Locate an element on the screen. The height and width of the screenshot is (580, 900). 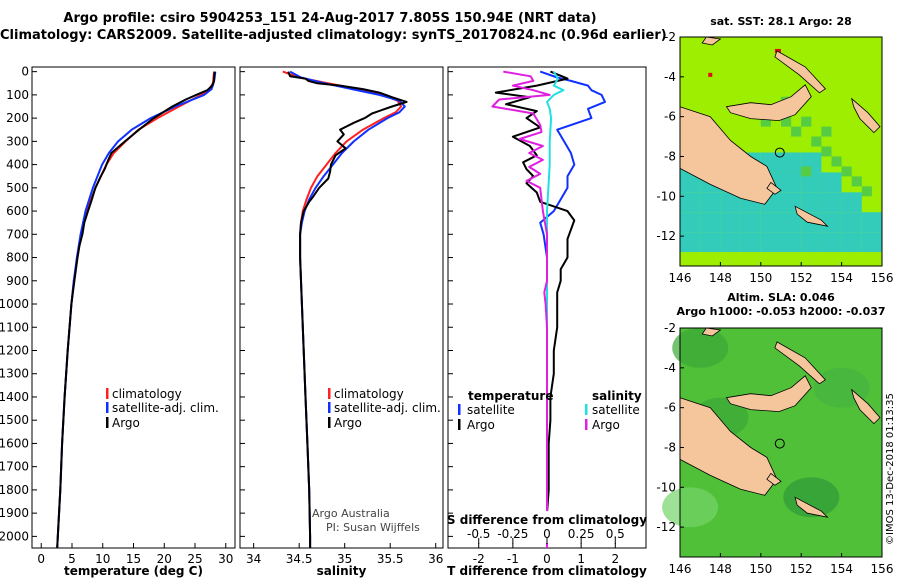
x-tick-label: 1 is located at coordinates (581, 559).